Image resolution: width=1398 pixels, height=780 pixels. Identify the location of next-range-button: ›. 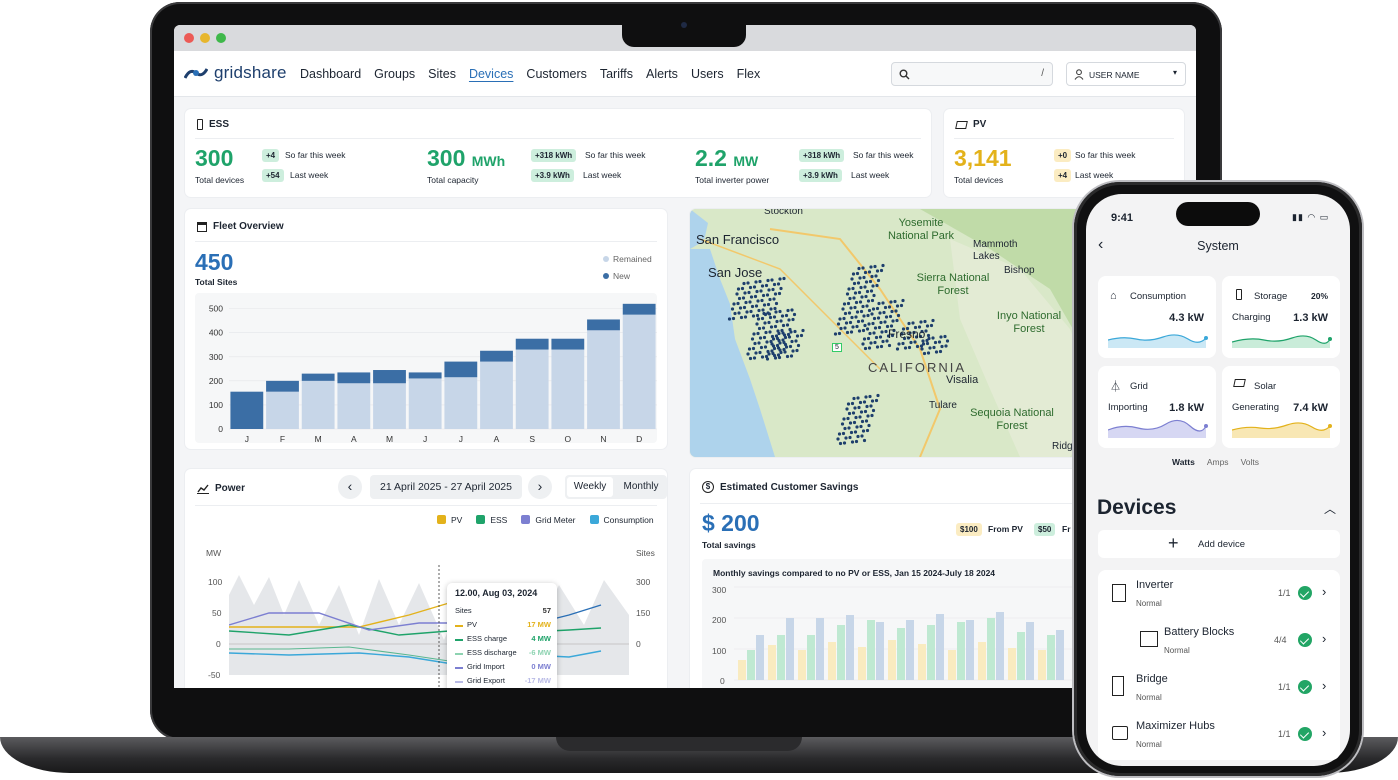
(540, 487).